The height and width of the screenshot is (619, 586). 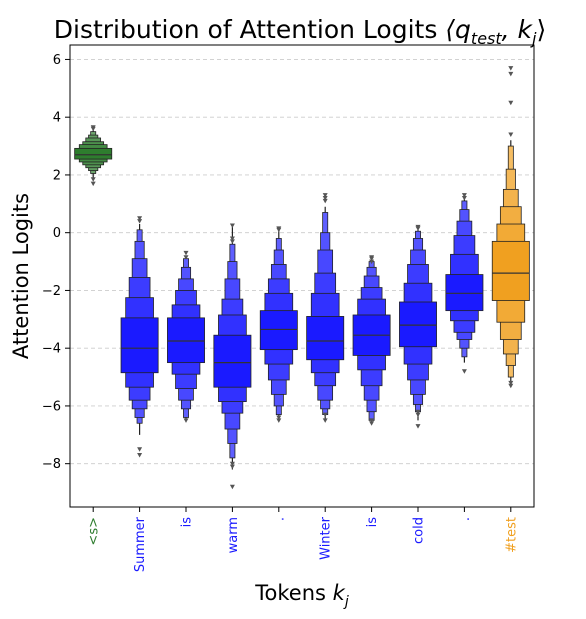 What do you see at coordinates (51, 406) in the screenshot?
I see `y-tick-label: −6` at bounding box center [51, 406].